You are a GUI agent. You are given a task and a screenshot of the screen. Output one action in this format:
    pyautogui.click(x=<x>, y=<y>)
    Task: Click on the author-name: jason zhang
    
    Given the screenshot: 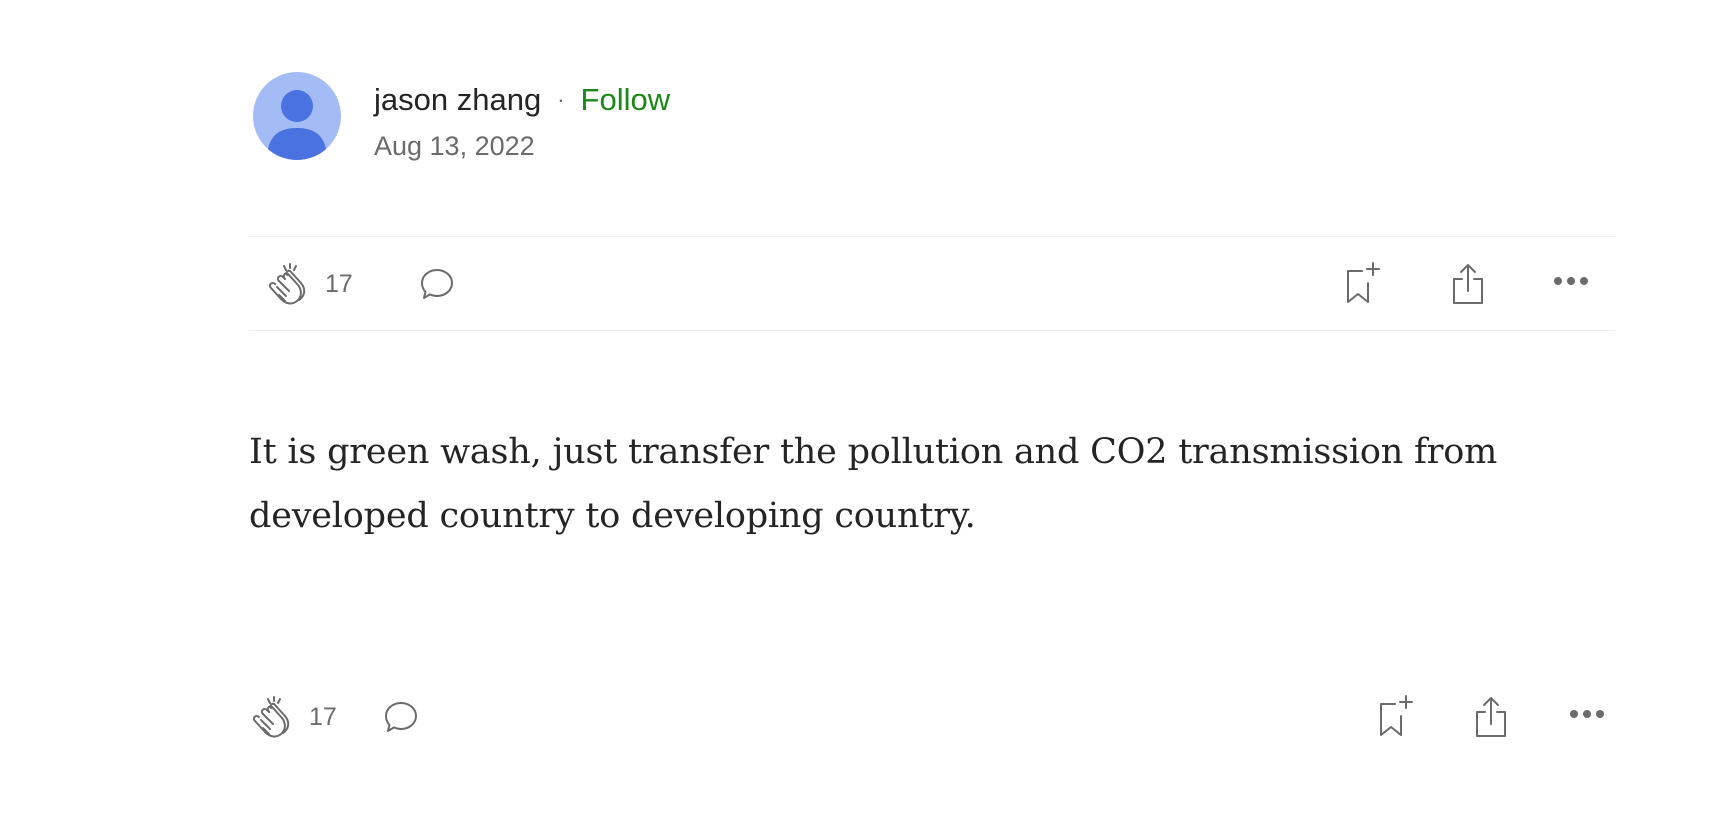 What is the action you would take?
    pyautogui.click(x=458, y=99)
    